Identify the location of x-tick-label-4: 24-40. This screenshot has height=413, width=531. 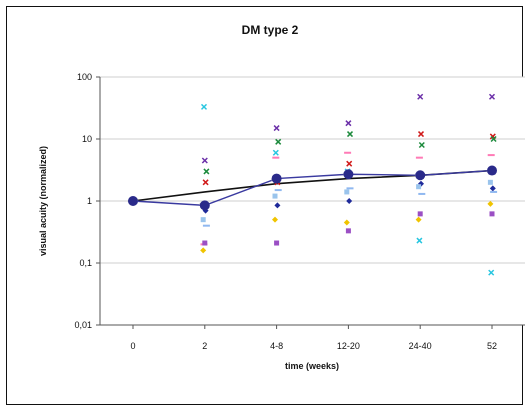
(420, 346).